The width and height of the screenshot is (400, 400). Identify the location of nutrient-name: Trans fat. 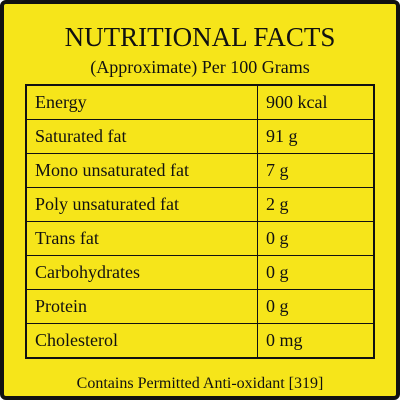
(141, 238).